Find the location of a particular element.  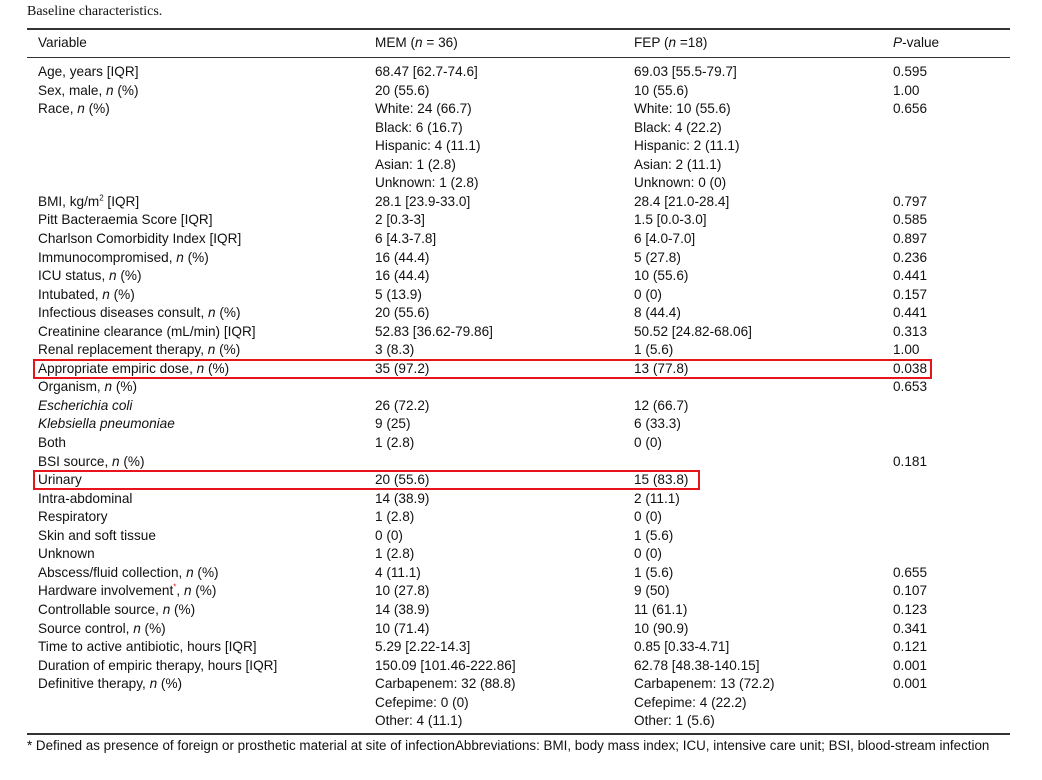

cell-mem: 35 (97.2) is located at coordinates (402, 368).